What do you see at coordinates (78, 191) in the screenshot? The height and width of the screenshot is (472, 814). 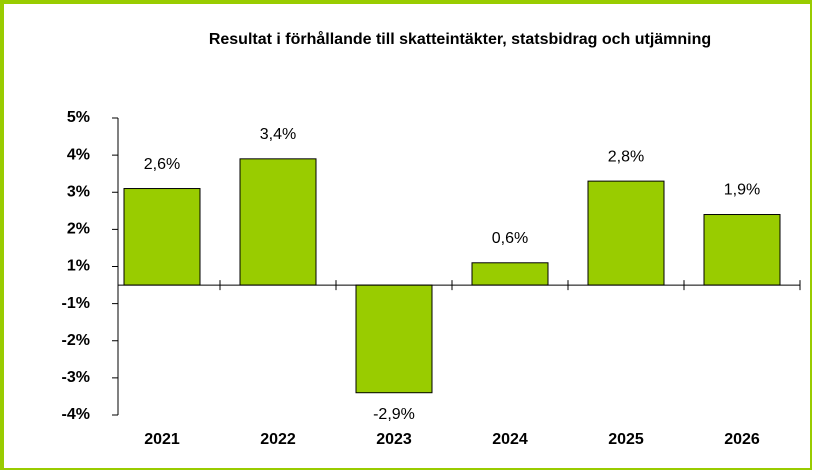 I see `y-tick-label: 3%` at bounding box center [78, 191].